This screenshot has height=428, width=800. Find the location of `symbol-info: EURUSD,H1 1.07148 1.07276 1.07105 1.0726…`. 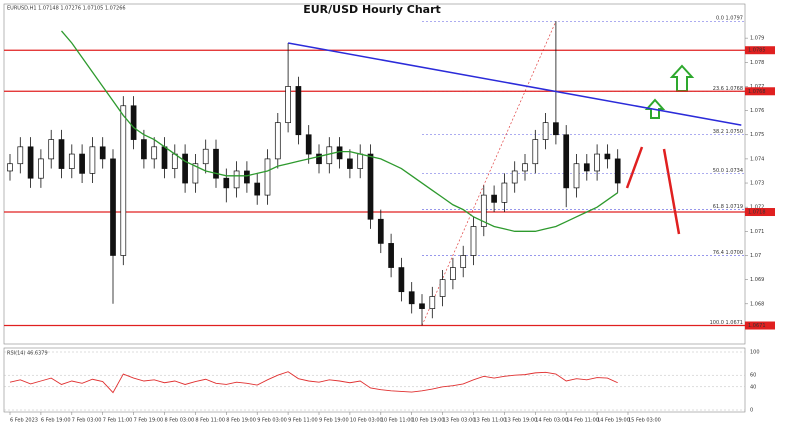

symbol-info: EURUSD,H1 1.07148 1.07276 1.07105 1.0726… is located at coordinates (66, 9).